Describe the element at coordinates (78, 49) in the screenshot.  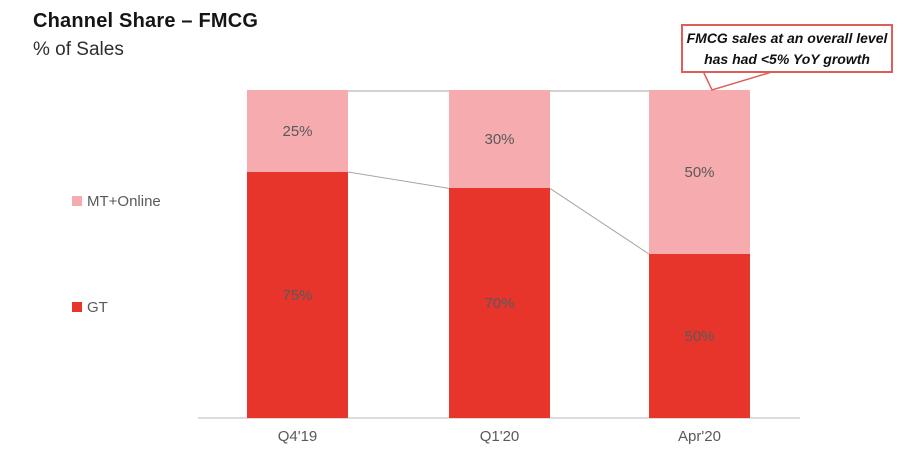
I see `chart-subtitle: % of Sales` at that location.